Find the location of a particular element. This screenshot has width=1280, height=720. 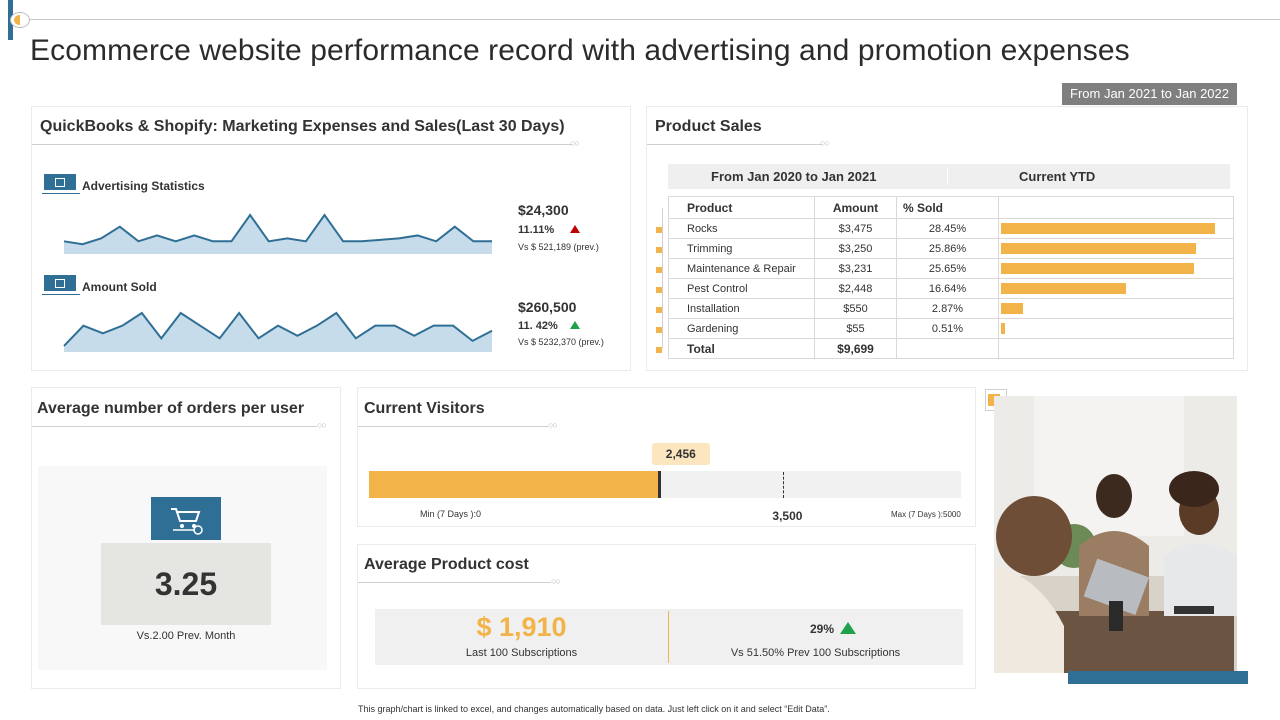

amount-sold-sparkline is located at coordinates (278, 331).